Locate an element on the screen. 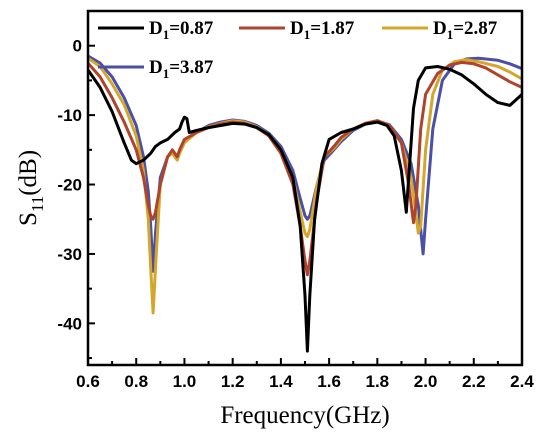 The image size is (550, 448). y-tick-label: -20 is located at coordinates (69, 185).